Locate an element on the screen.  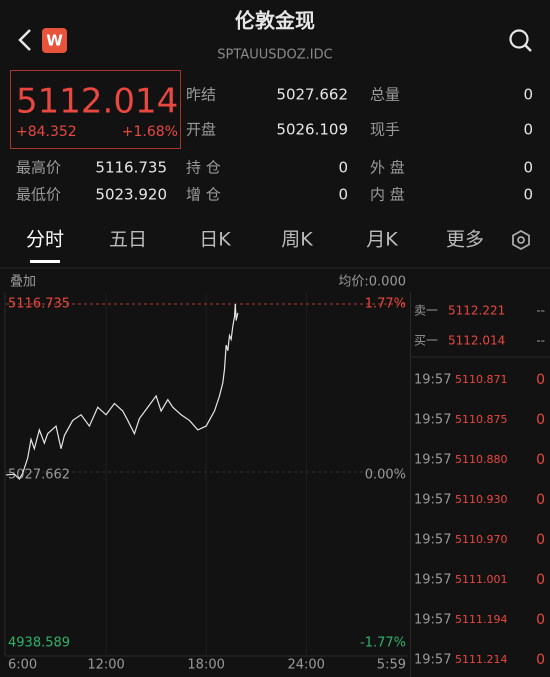
book-price: 5112.014 is located at coordinates (476, 341).